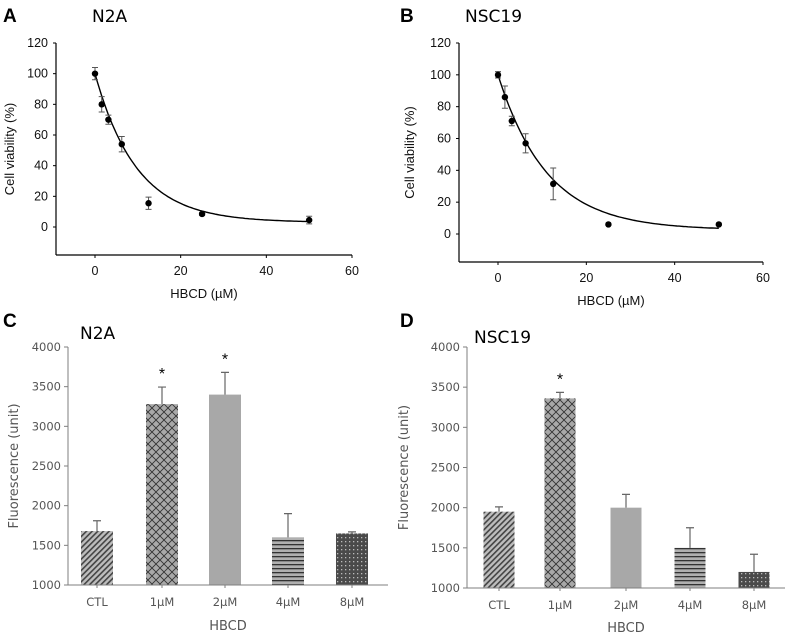 This screenshot has width=787, height=639. I want to click on panel-label: C, so click(10, 321).